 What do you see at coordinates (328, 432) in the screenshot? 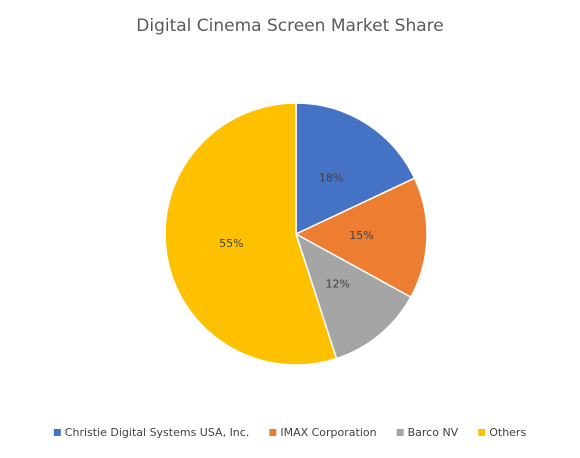
I see `legend-label: IMAX Corporation` at bounding box center [328, 432].